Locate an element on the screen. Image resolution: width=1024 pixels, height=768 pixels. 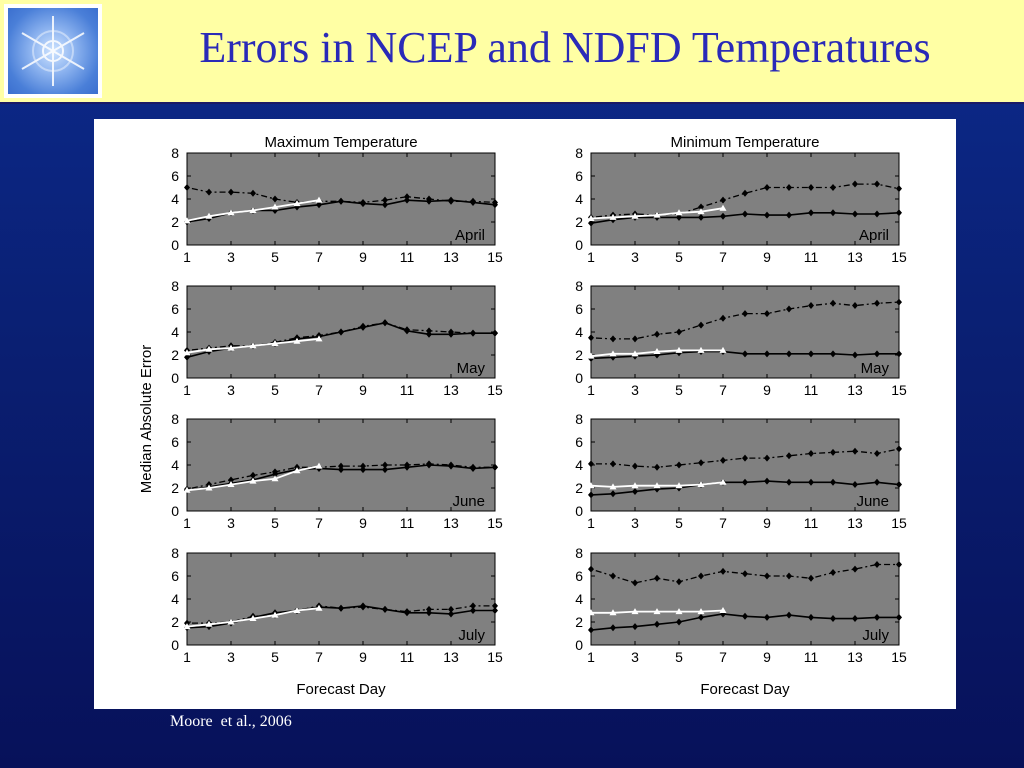
series-line-dotted is located at coordinates (744, 573).